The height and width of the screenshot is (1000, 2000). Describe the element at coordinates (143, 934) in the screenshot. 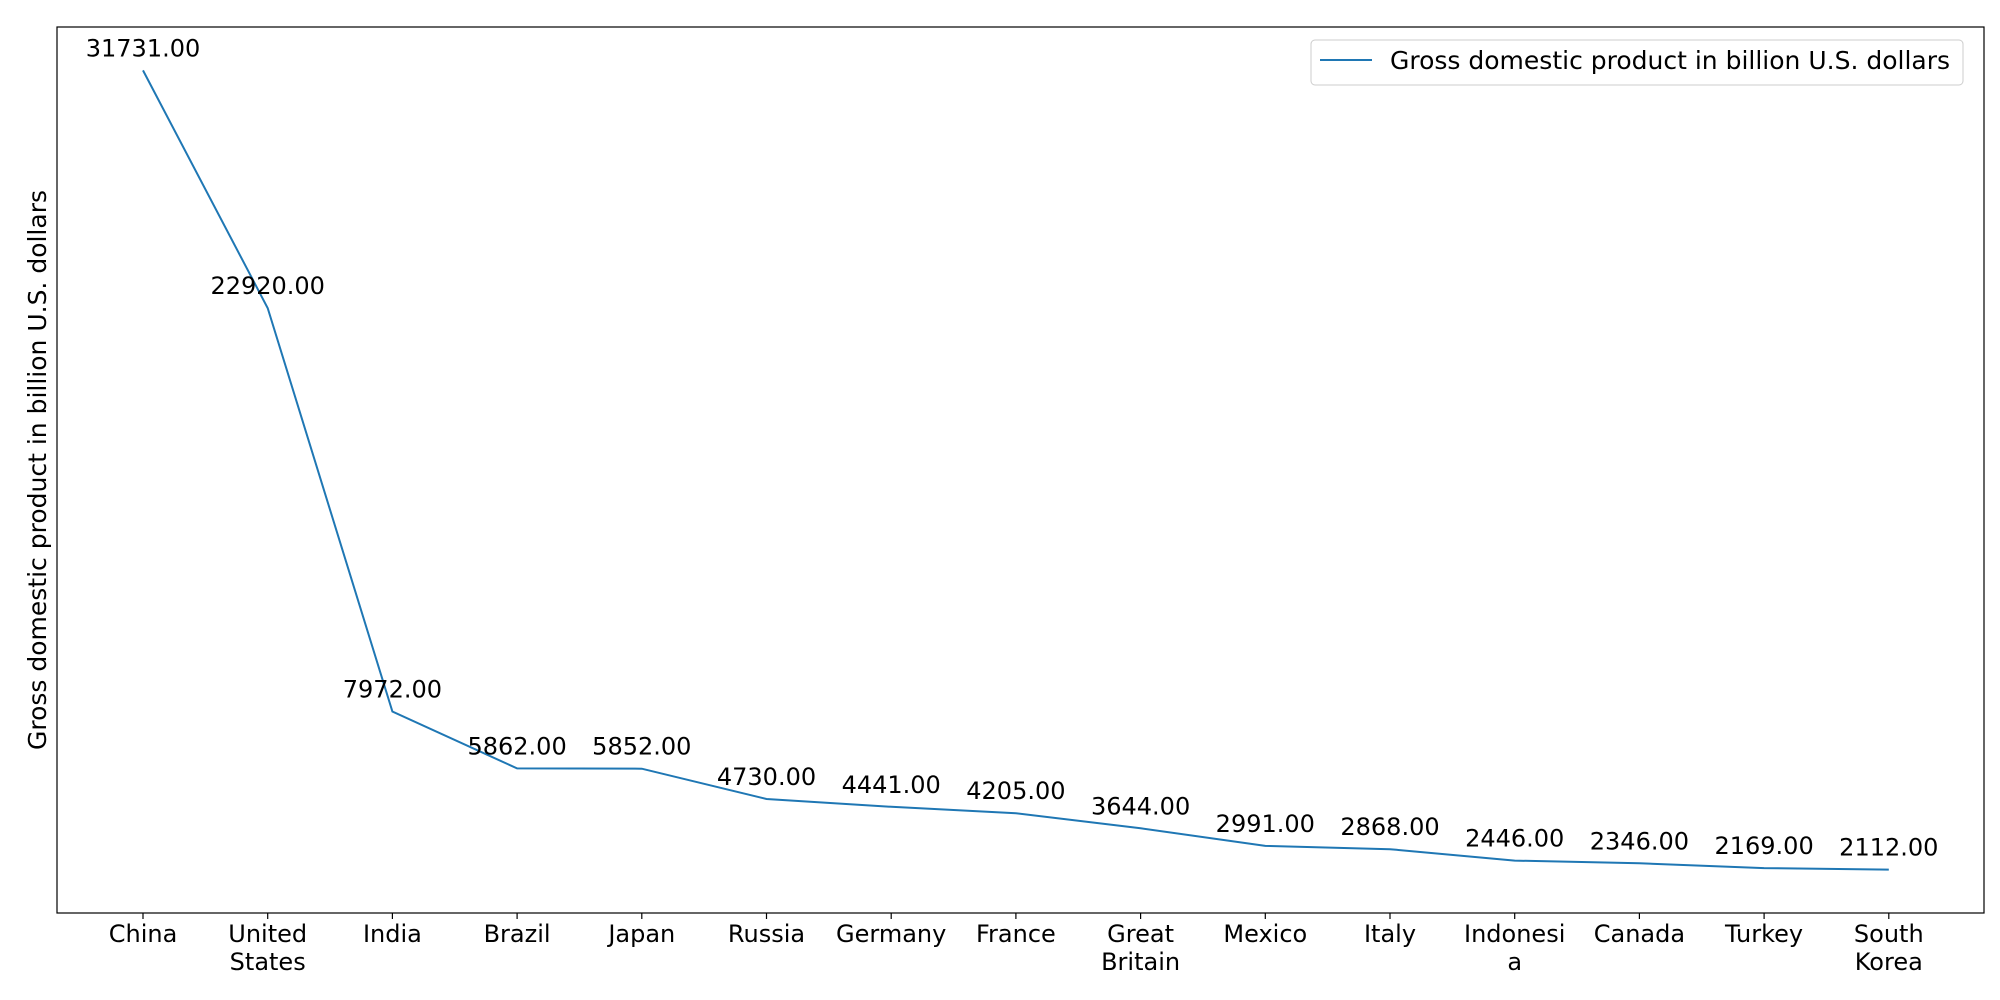

I see `x-tick-label: China` at that location.